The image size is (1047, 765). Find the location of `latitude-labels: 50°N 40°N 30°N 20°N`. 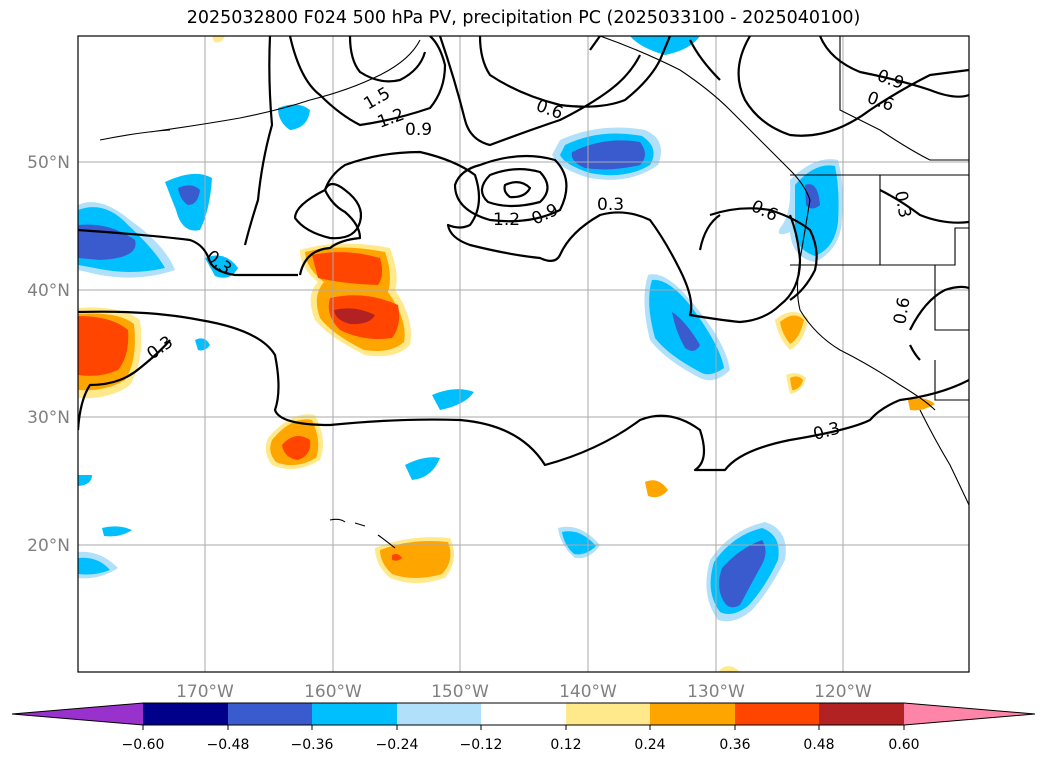

latitude-labels: 50°N 40°N 30°N 20°N is located at coordinates (48, 354).